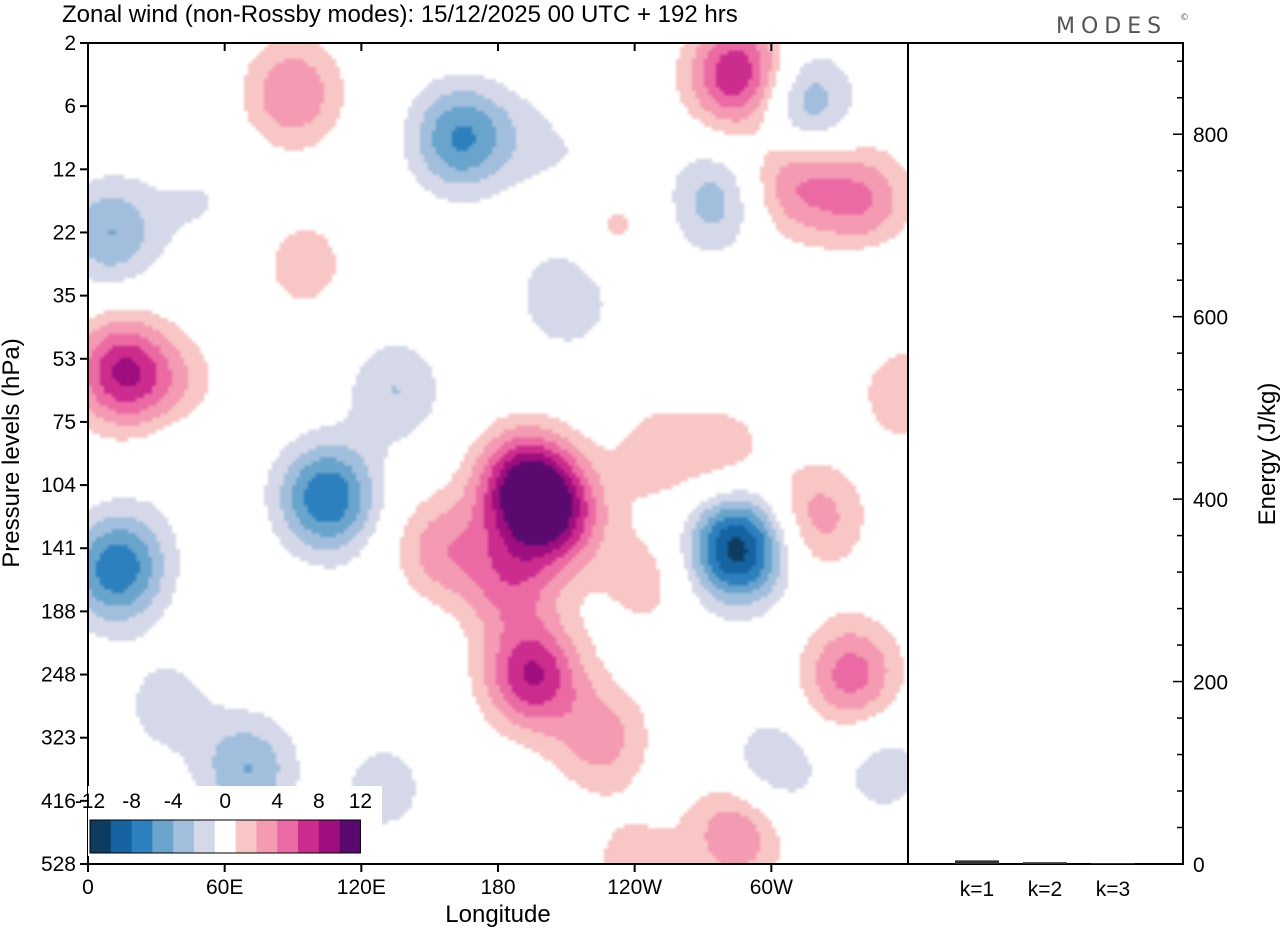 Image resolution: width=1280 pixels, height=930 pixels. I want to click on colorbar-tick-label: -4, so click(173, 801).